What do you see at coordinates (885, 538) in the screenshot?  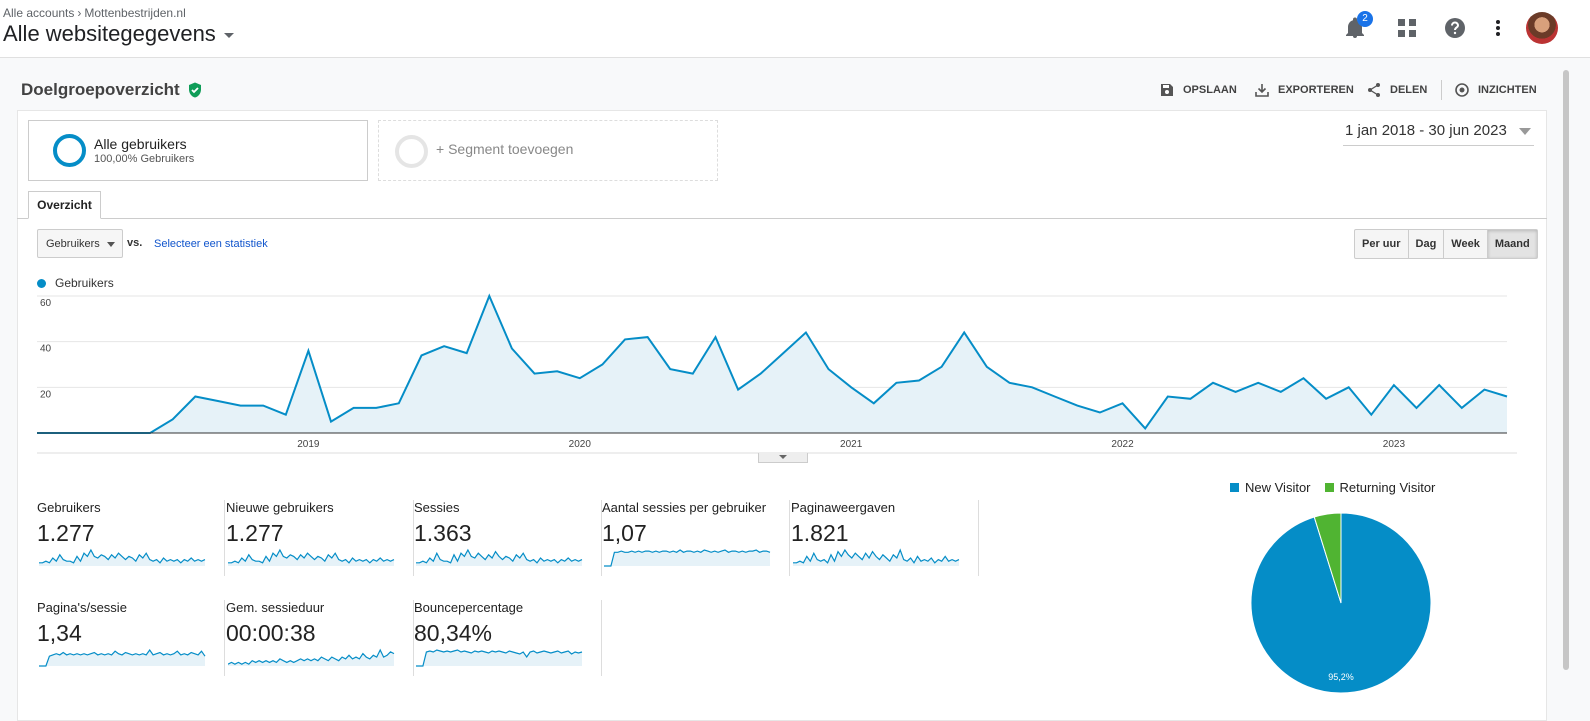 I see `scorecard: Paginaweergaven 1.821` at bounding box center [885, 538].